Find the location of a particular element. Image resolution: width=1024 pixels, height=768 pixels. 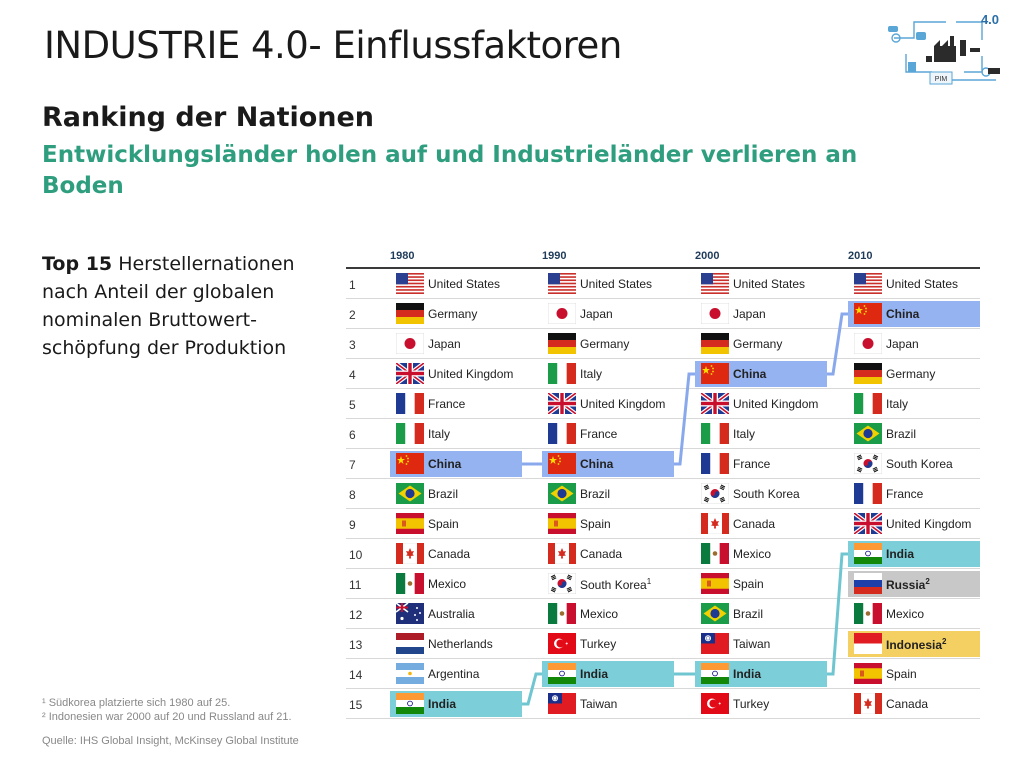

flag-ru-icon is located at coordinates (868, 583).